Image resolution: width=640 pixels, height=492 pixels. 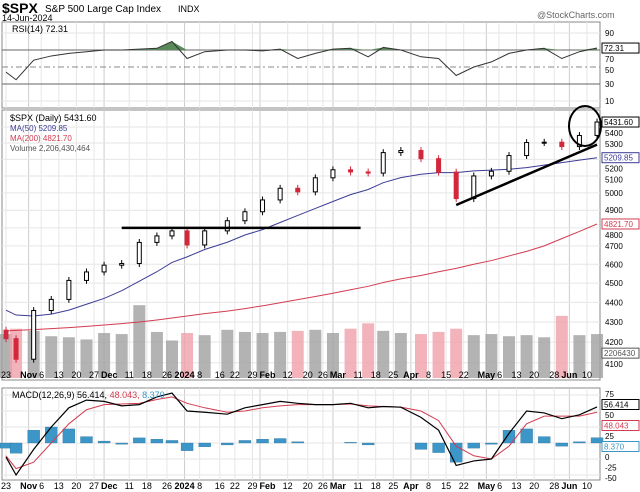 What do you see at coordinates (618, 158) in the screenshot?
I see `ma50-value-tag: 5209.85` at bounding box center [618, 158].